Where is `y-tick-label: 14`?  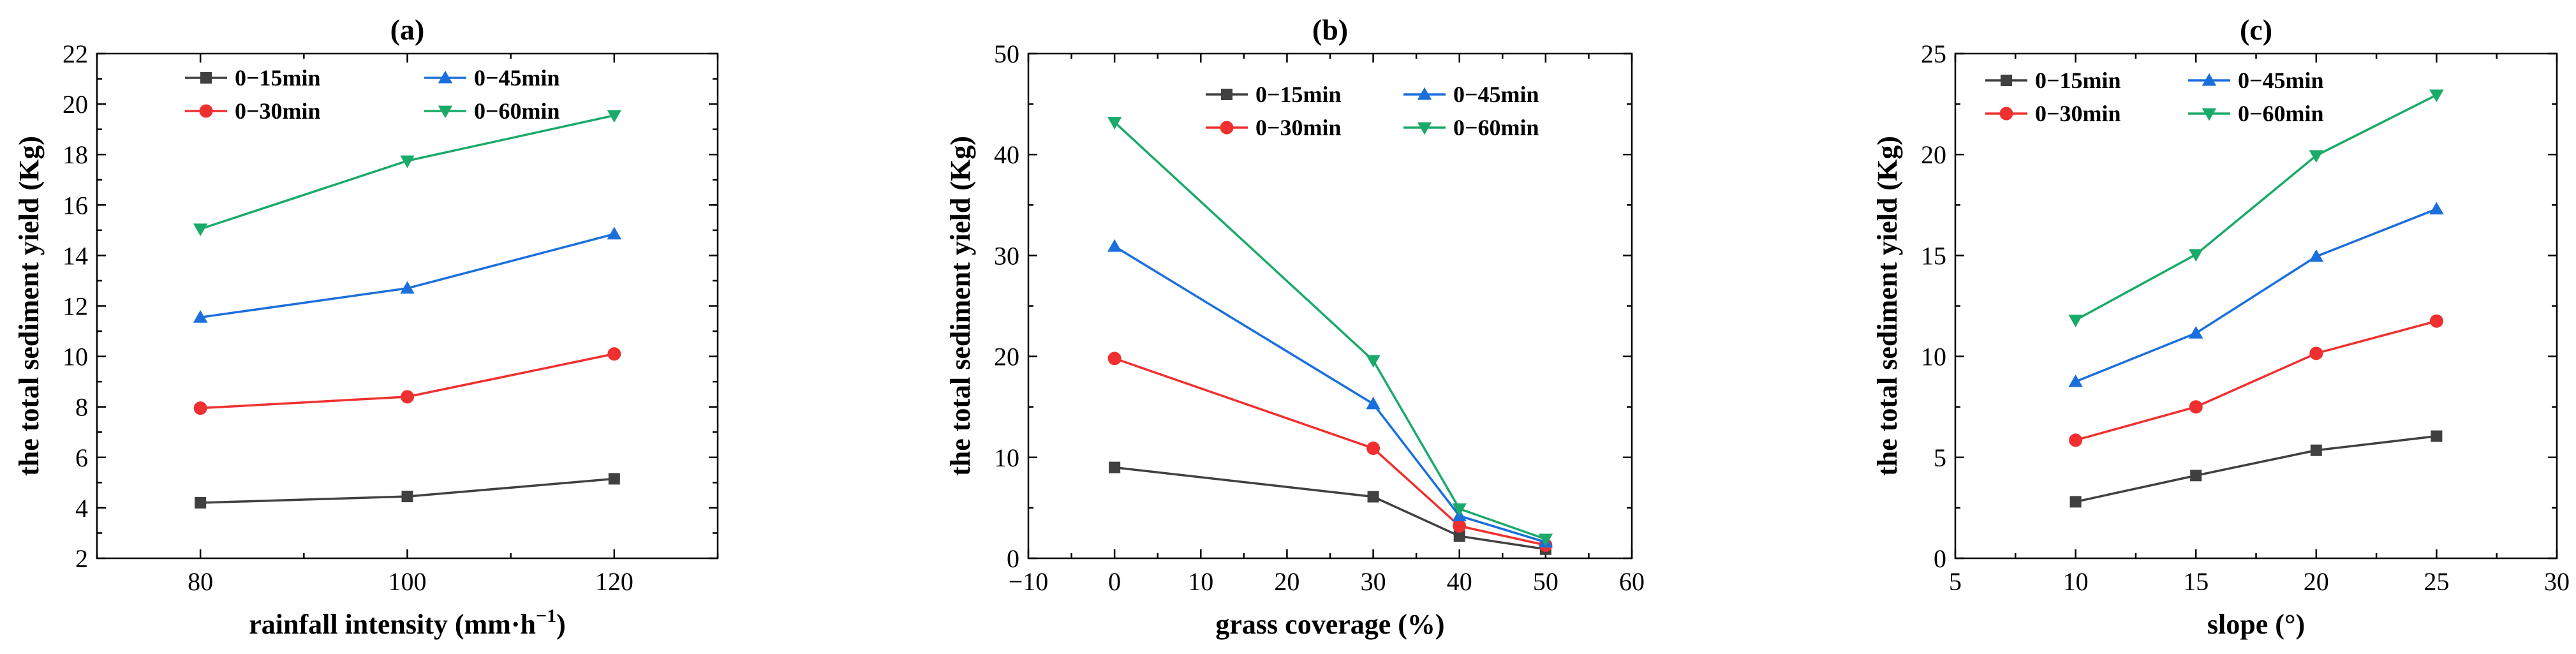
y-tick-label: 14 is located at coordinates (75, 255).